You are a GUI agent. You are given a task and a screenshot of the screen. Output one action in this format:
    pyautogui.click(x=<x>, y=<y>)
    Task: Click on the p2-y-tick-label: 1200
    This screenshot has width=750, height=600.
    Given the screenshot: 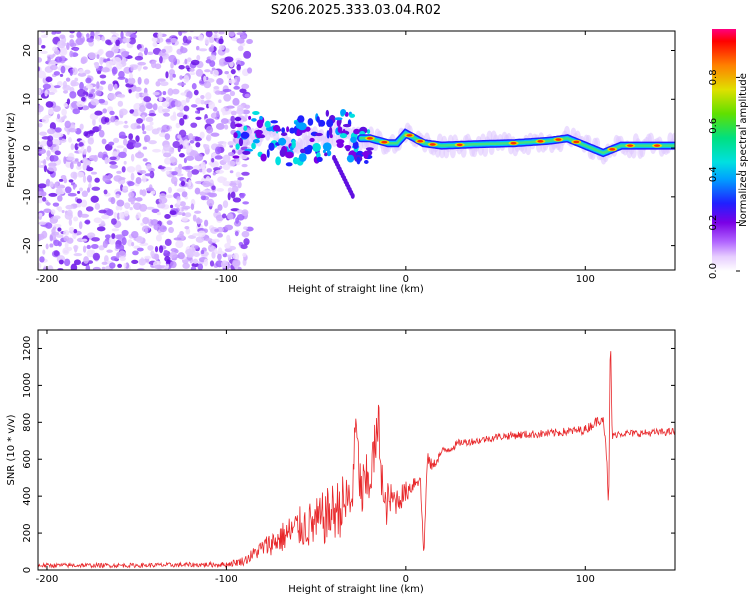 What is the action you would take?
    pyautogui.click(x=27, y=348)
    